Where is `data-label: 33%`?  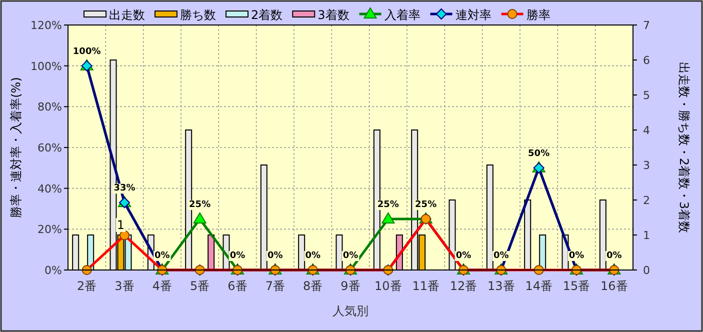
data-label: 33% is located at coordinates (125, 189).